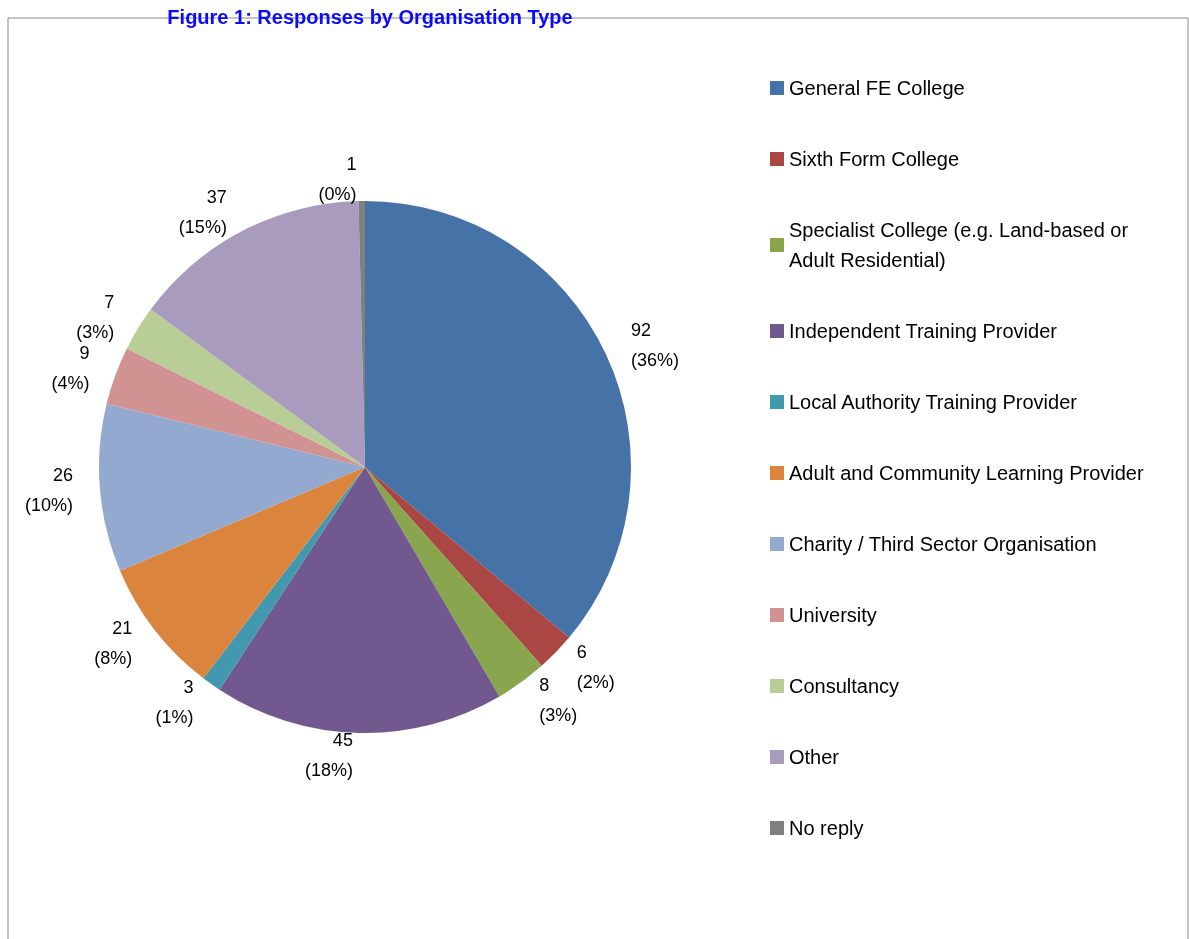 The image size is (1189, 939). Describe the element at coordinates (877, 88) in the screenshot. I see `legend-label: General FE College` at that location.